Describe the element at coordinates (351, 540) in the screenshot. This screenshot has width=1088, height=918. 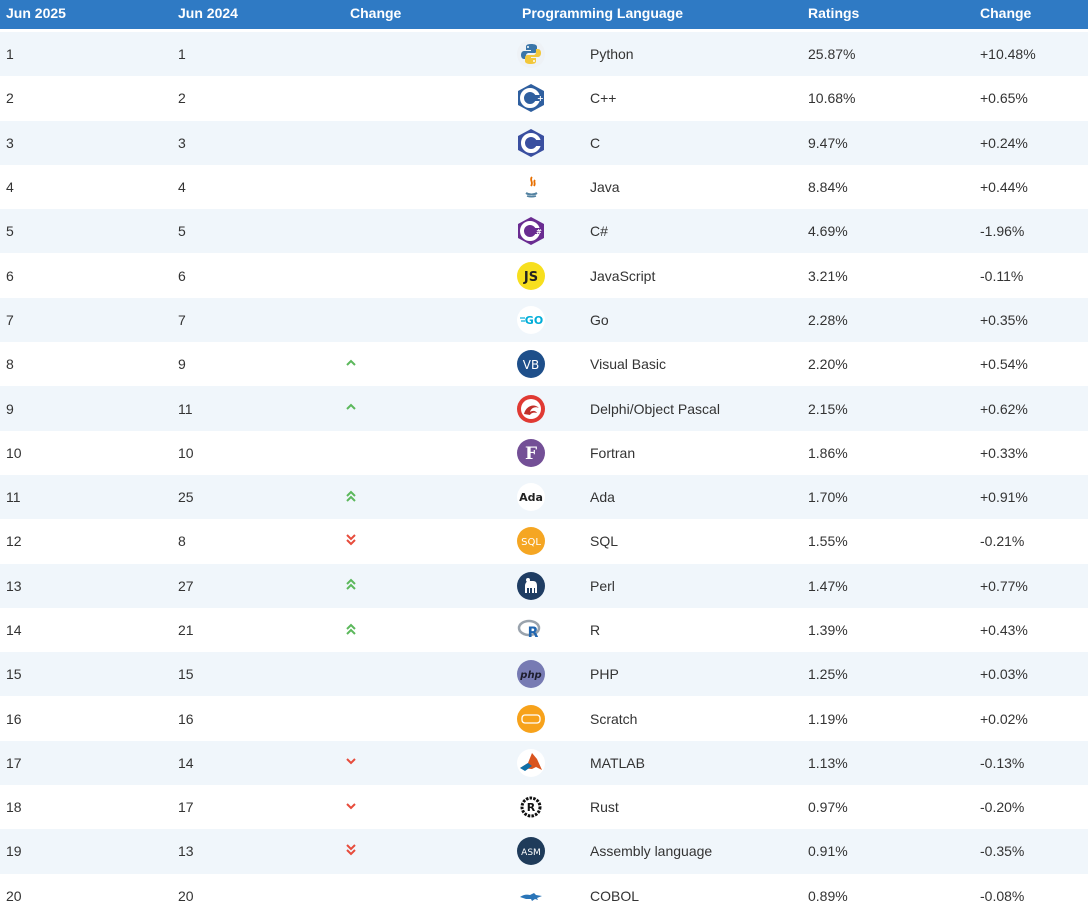
I see `double-arrow-down-icon` at that location.